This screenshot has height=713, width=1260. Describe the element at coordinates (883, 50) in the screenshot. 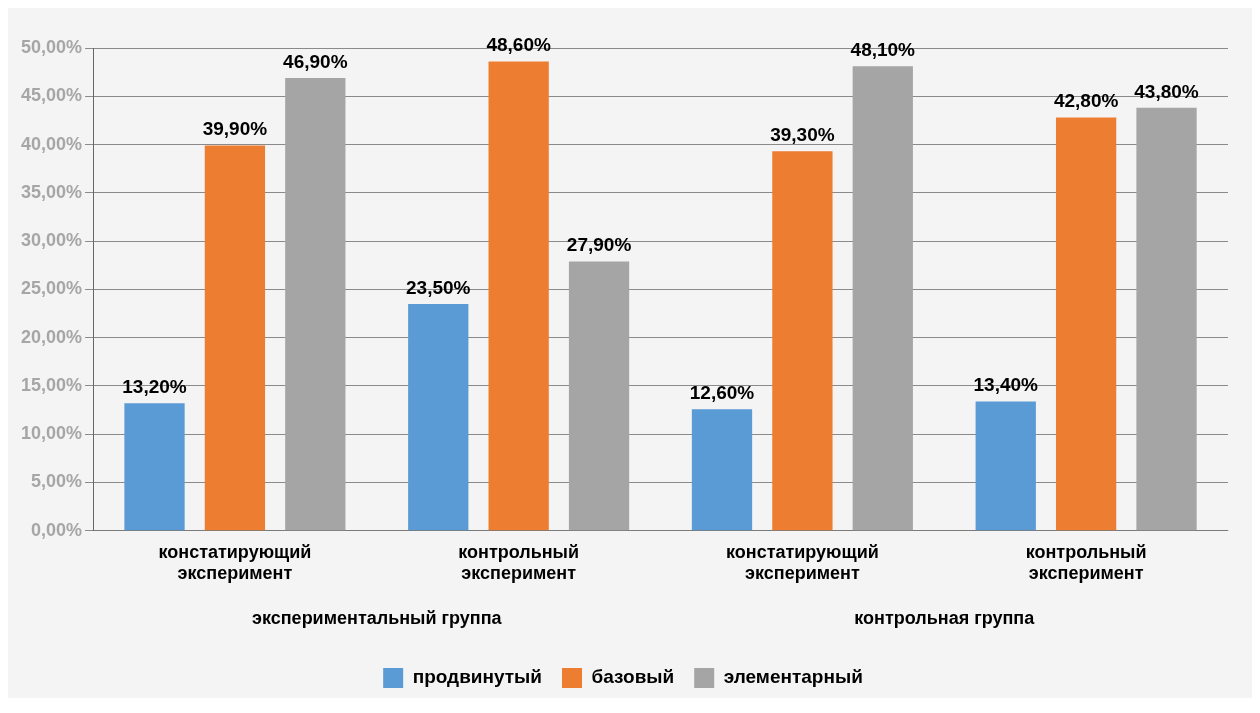

I see `data-label: 48,10%` at that location.